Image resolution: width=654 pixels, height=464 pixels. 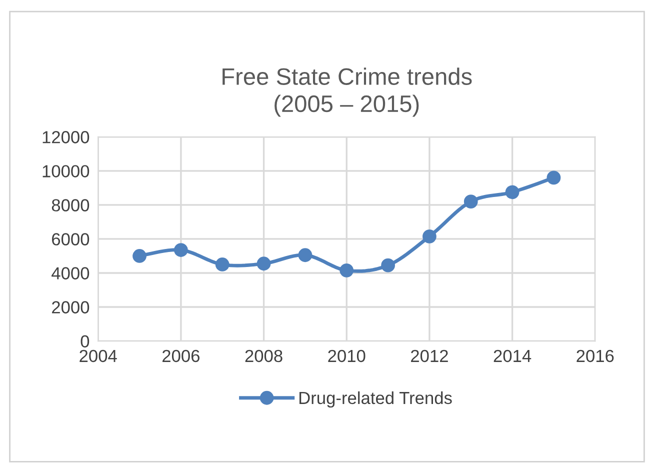 What do you see at coordinates (98, 356) in the screenshot?
I see `x-tick-label: 2004` at bounding box center [98, 356].